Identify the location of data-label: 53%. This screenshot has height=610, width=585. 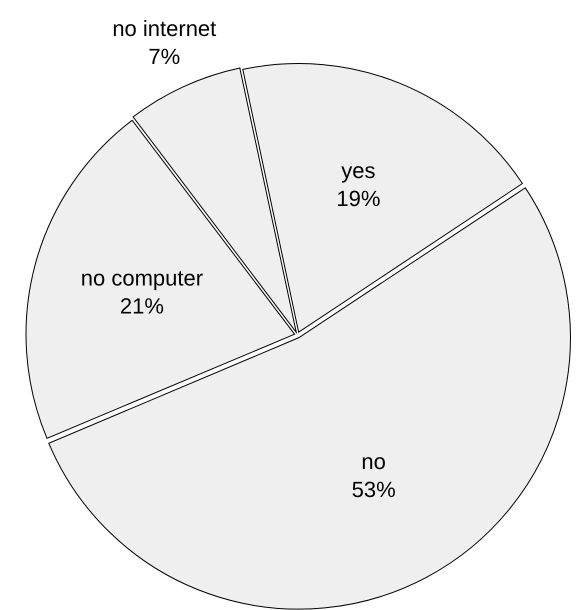
(374, 489).